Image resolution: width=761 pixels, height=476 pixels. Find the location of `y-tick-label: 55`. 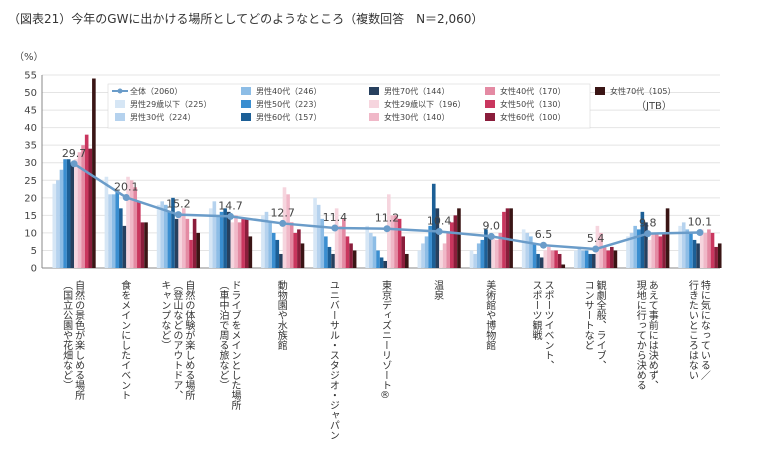

y-tick-label: 55 is located at coordinates (30, 76).